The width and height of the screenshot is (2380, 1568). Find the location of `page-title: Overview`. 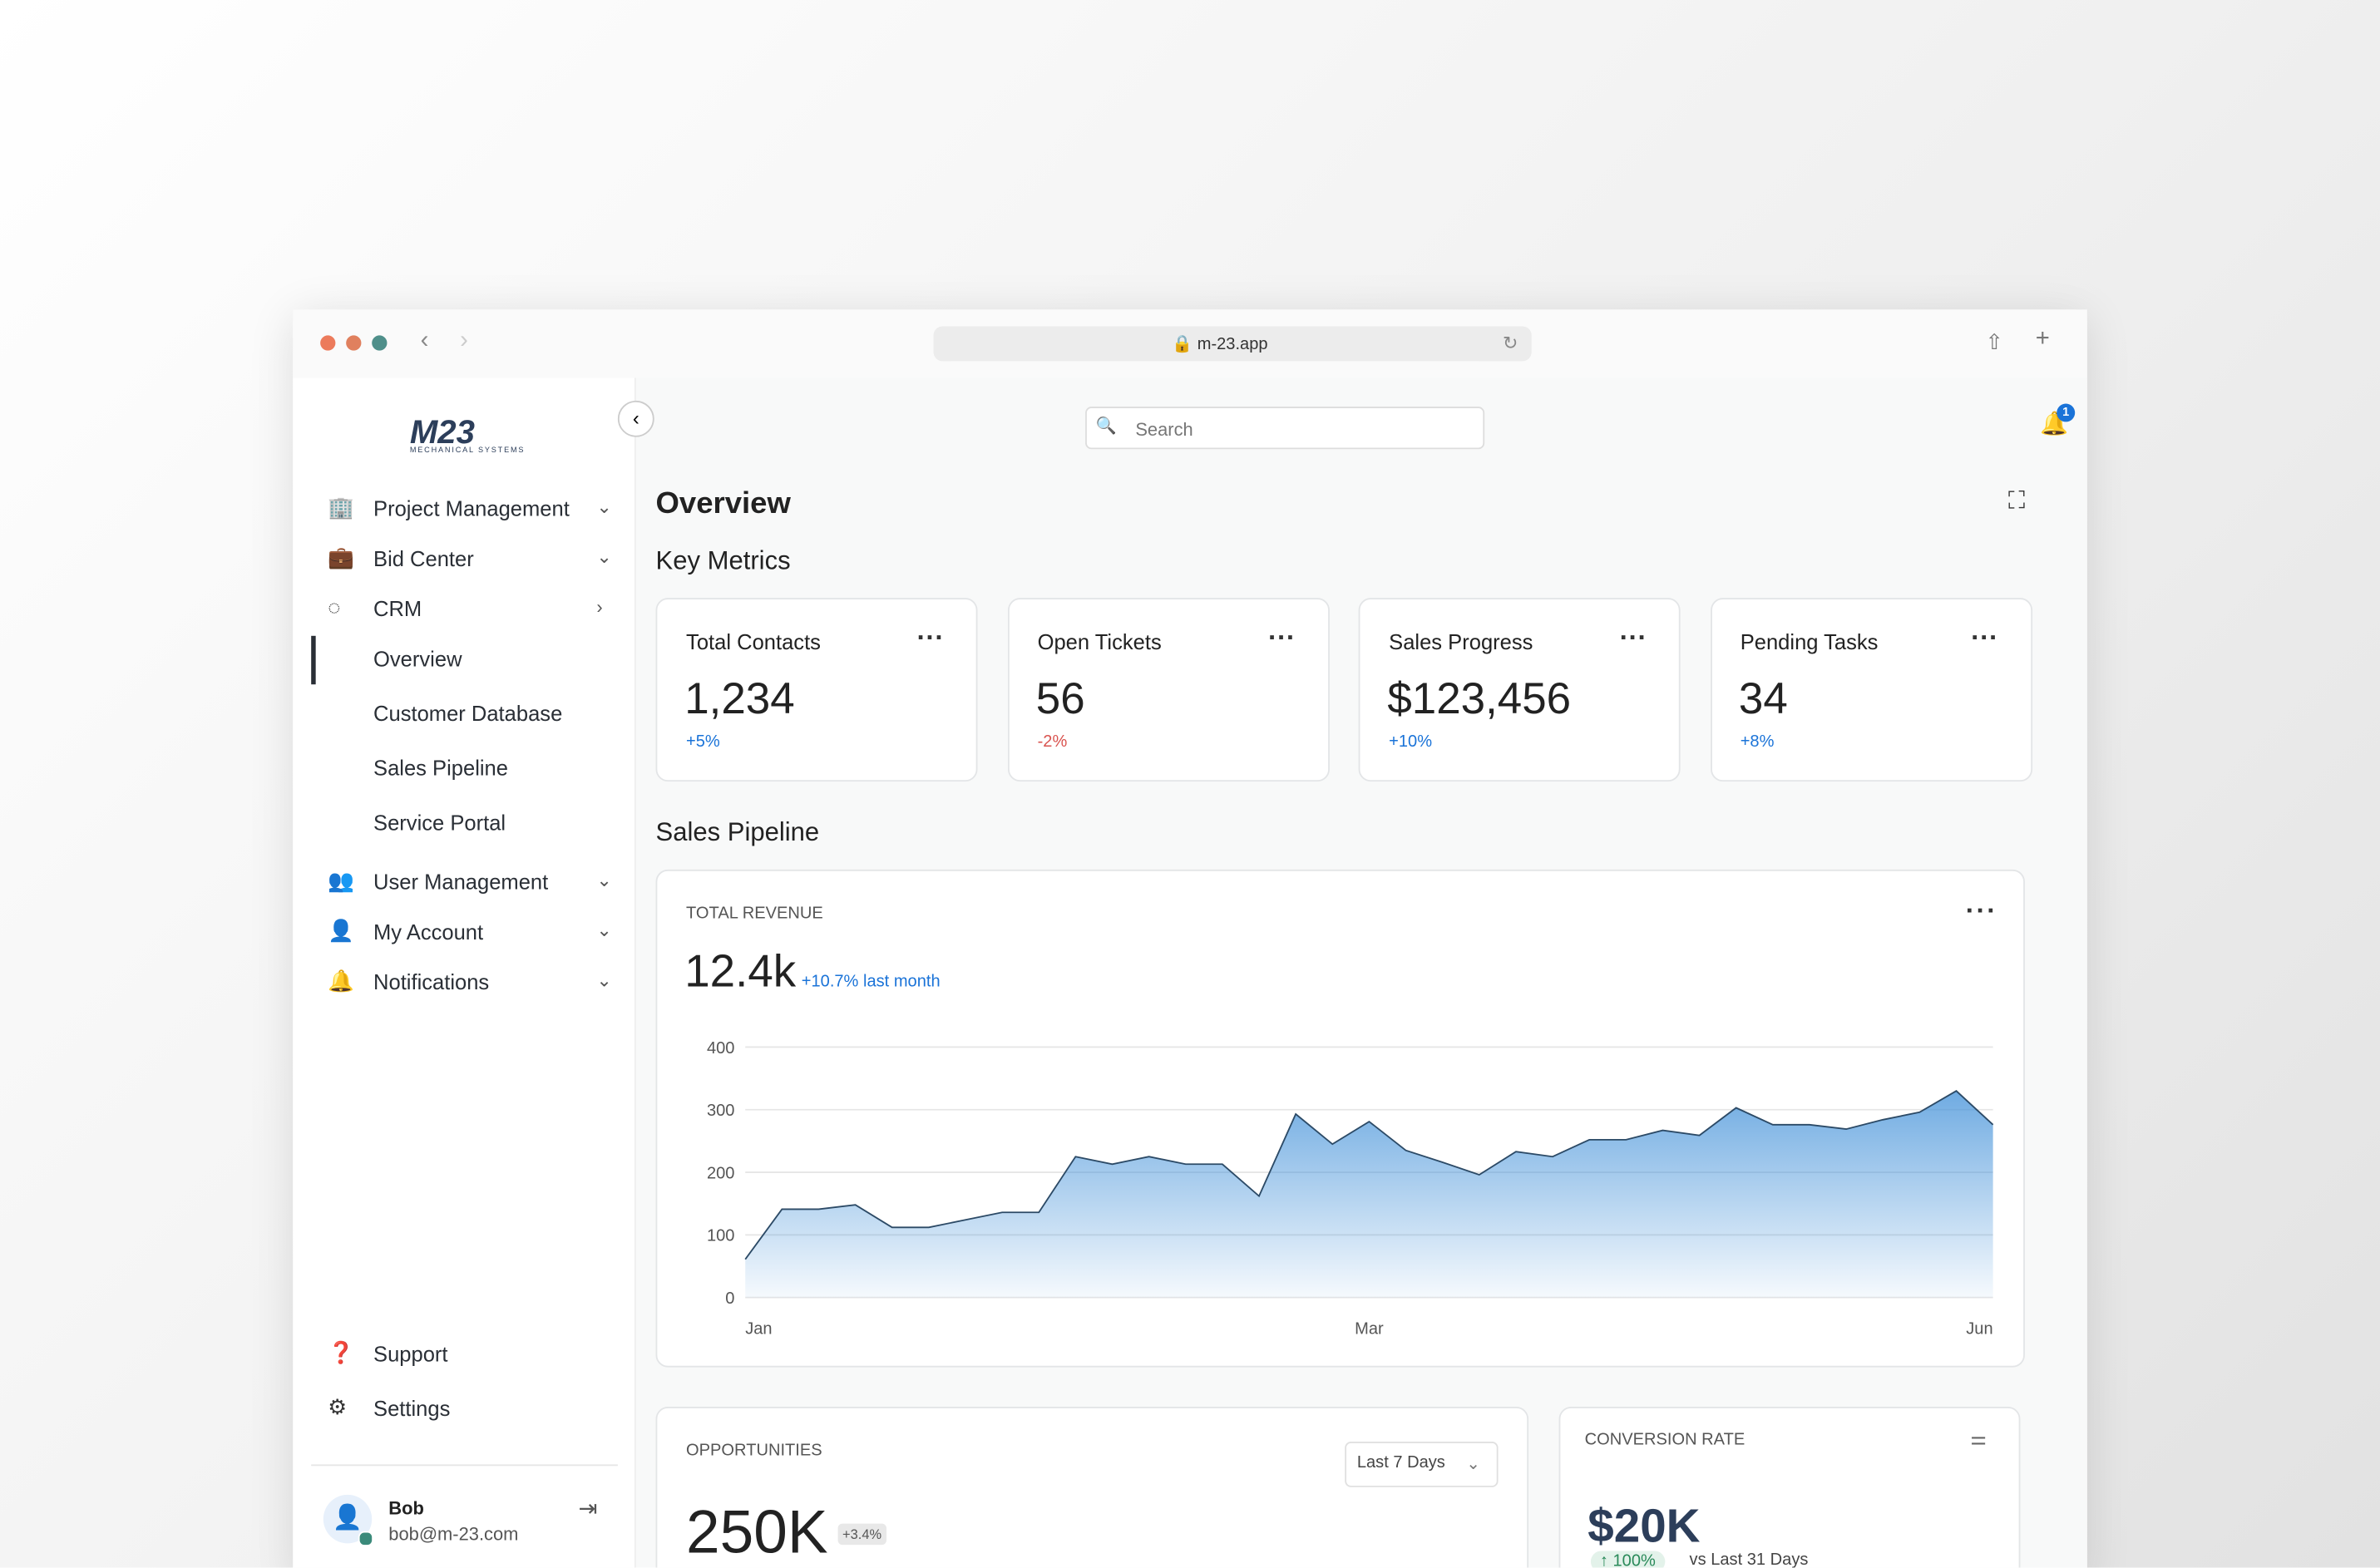

page-title: Overview is located at coordinates (723, 503).